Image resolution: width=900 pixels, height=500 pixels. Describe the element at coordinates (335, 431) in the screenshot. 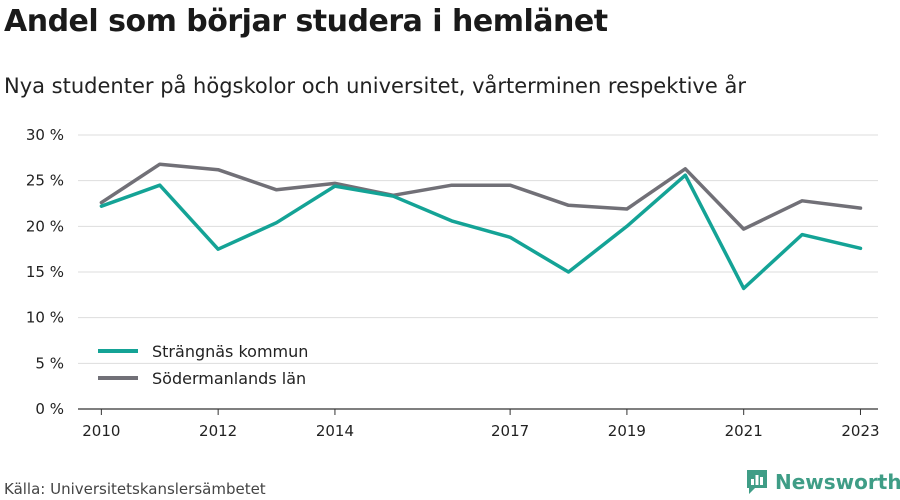

I see `x-tick-label: 2014` at that location.